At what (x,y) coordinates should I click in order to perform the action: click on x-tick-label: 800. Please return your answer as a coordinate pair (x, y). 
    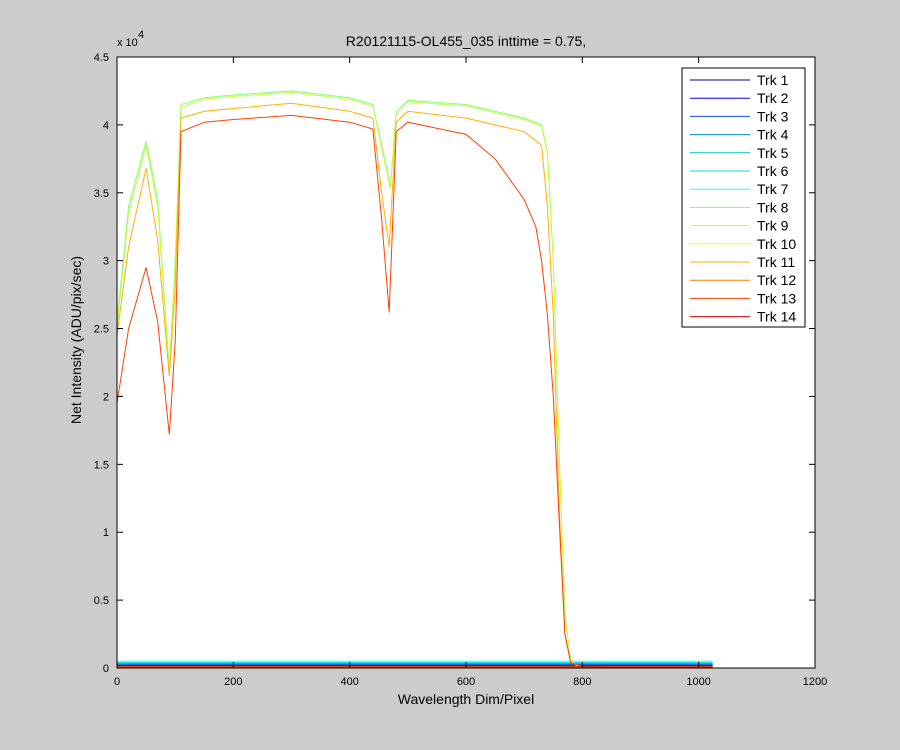
    Looking at the image, I should click on (582, 682).